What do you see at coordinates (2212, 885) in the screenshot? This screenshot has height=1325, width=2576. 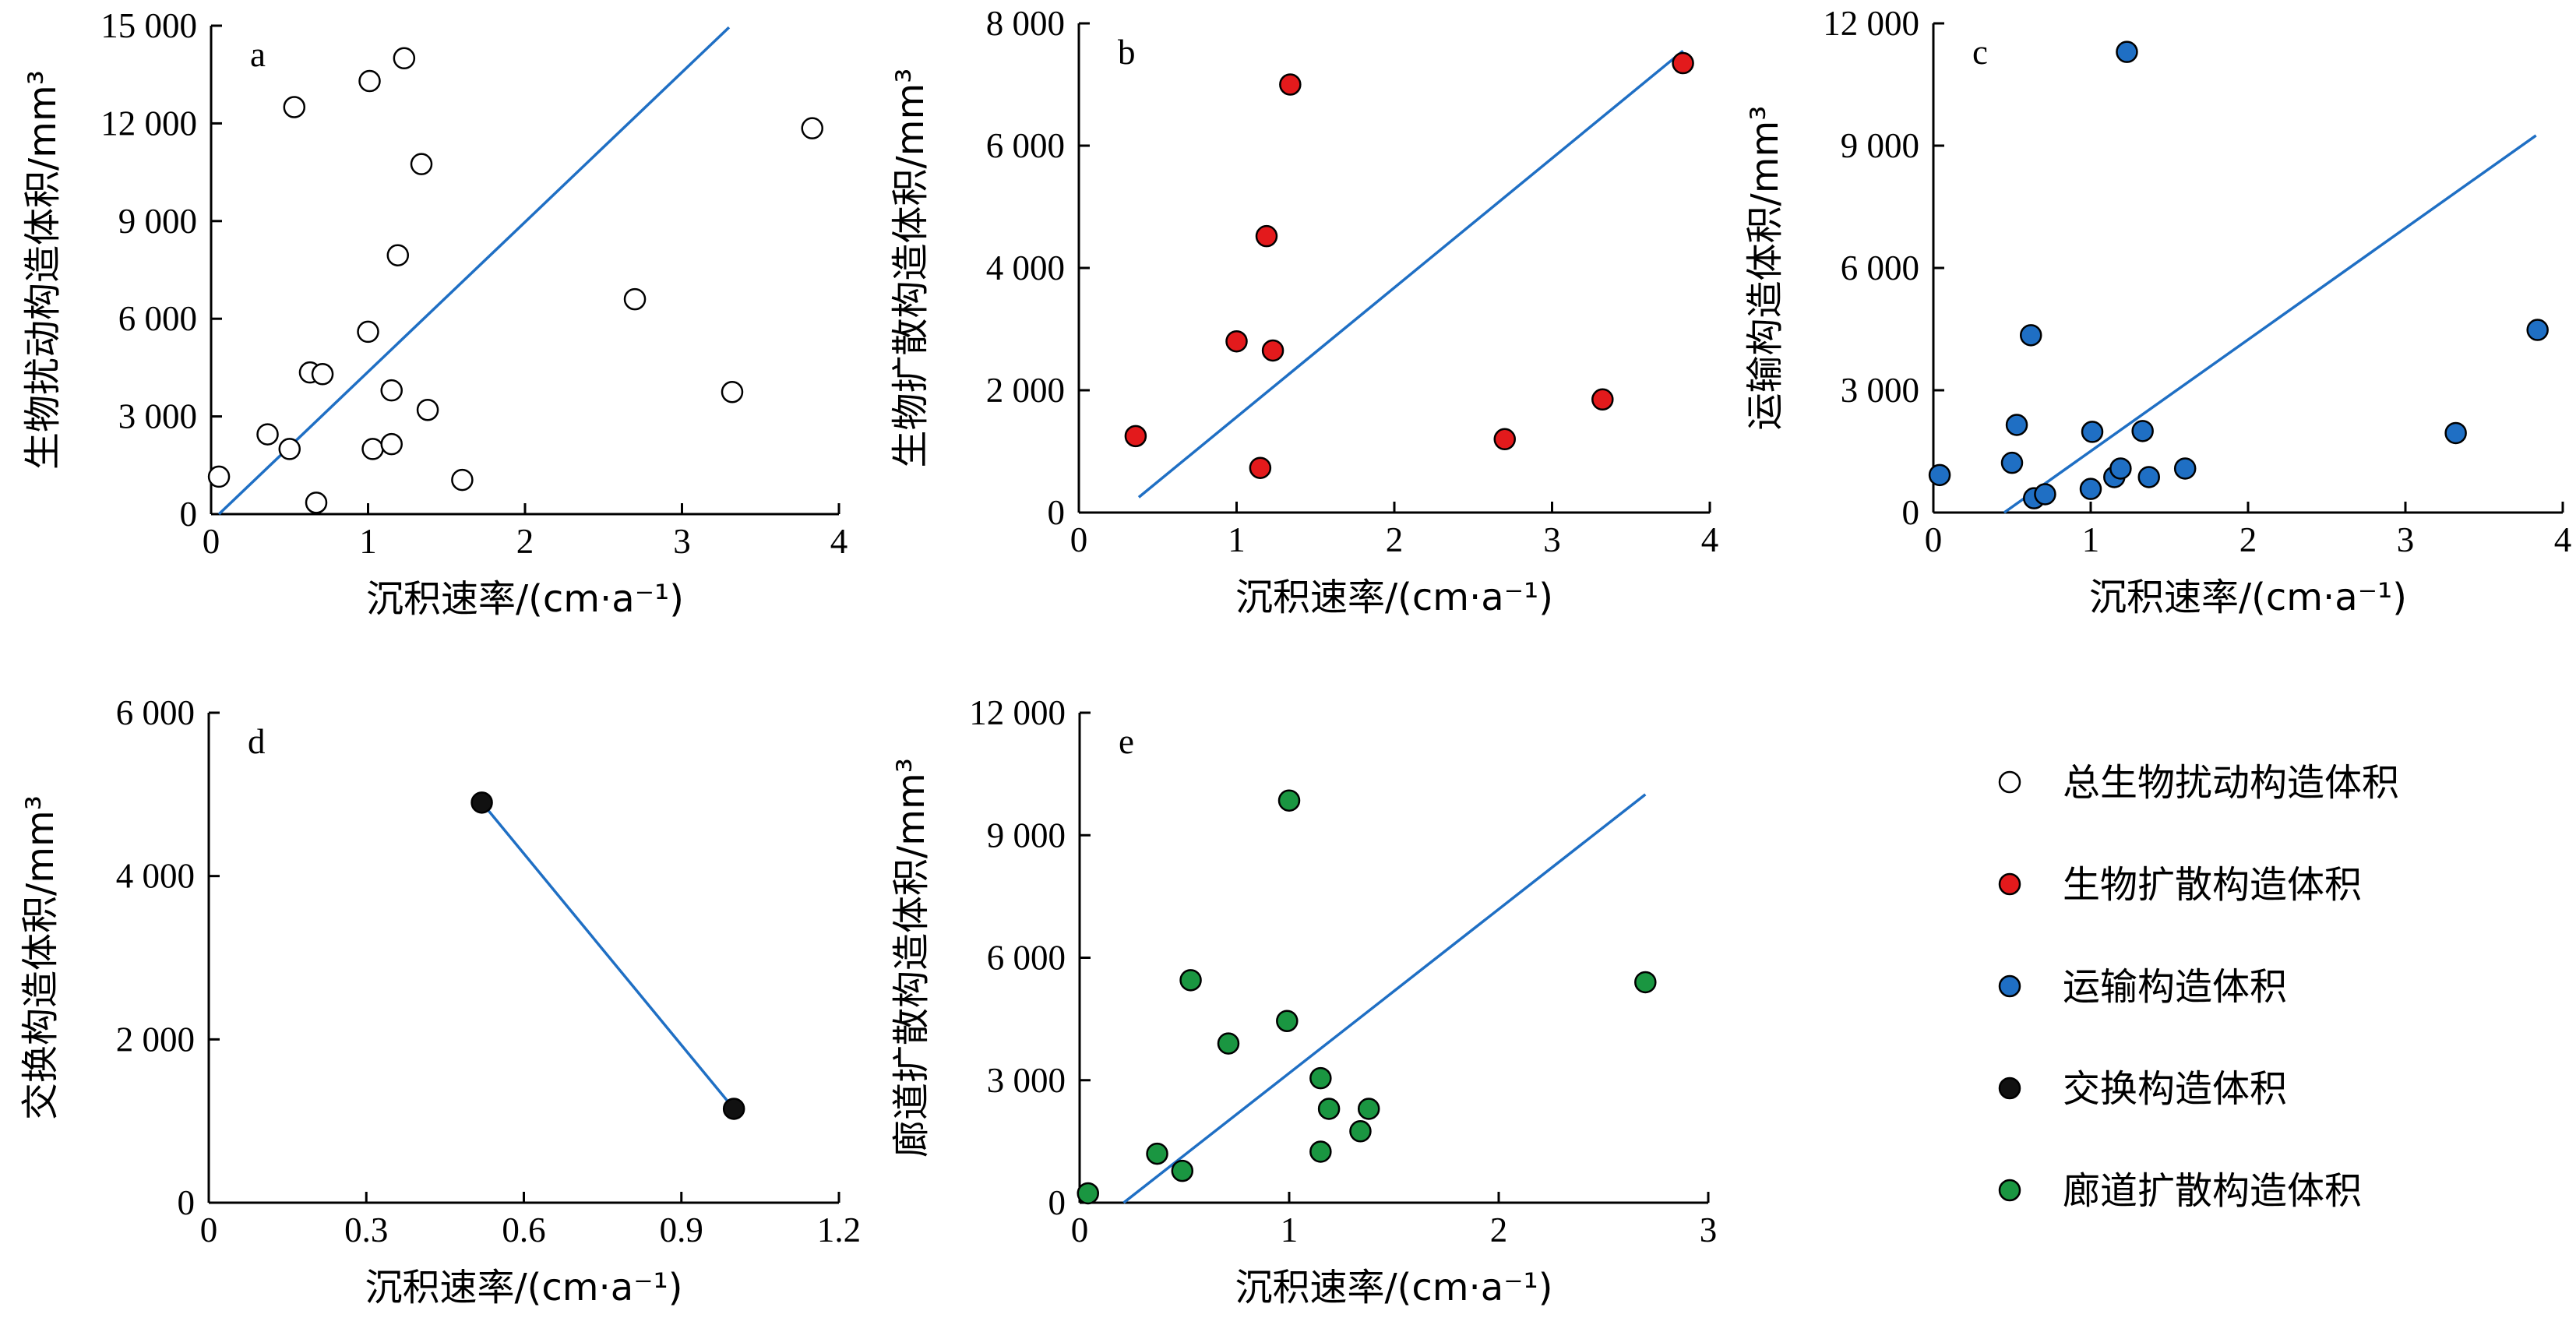 I see `legend-label: 生物扩散构造体积` at bounding box center [2212, 885].